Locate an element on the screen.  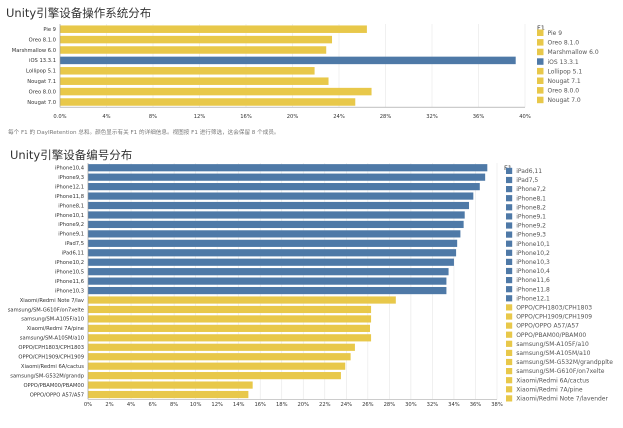
category-label: iPhone11,8 is located at coordinates (69, 197).